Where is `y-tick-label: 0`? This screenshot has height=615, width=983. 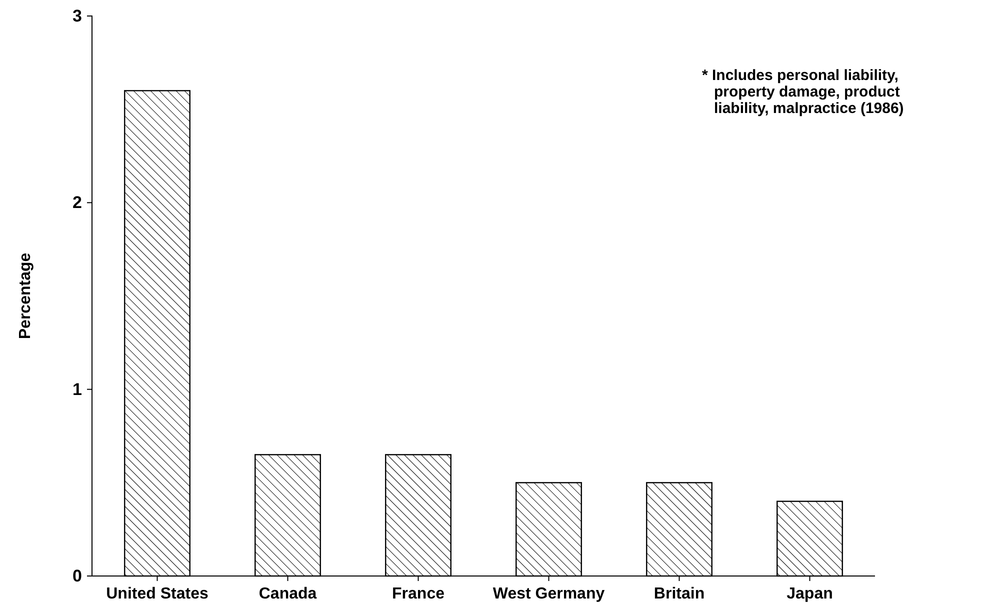 y-tick-label: 0 is located at coordinates (77, 576).